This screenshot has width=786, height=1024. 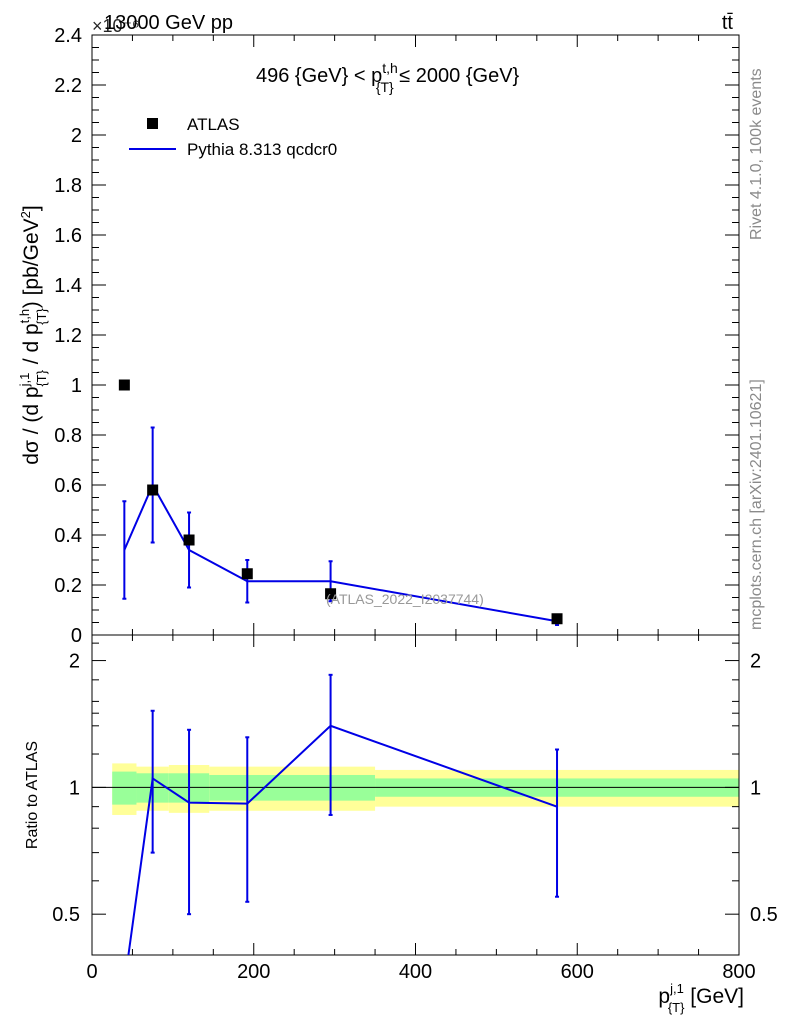 What do you see at coordinates (91, 972) in the screenshot?
I see `x-tick-label: 0` at bounding box center [91, 972].